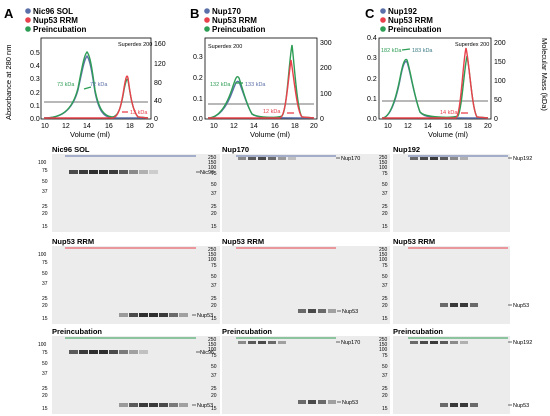 The height and width of the screenshot is (416, 550). I want to click on gel-c1-band-row: Nup192, so click(471, 159).